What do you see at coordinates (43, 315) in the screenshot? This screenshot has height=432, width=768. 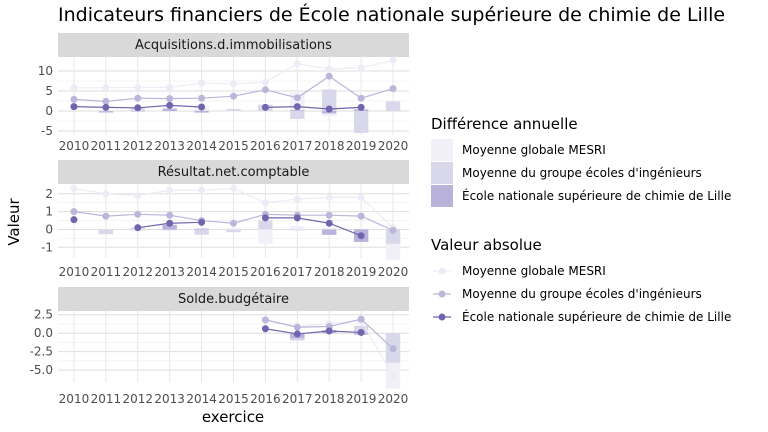 I see `y-tick-label: 2.5` at bounding box center [43, 315].